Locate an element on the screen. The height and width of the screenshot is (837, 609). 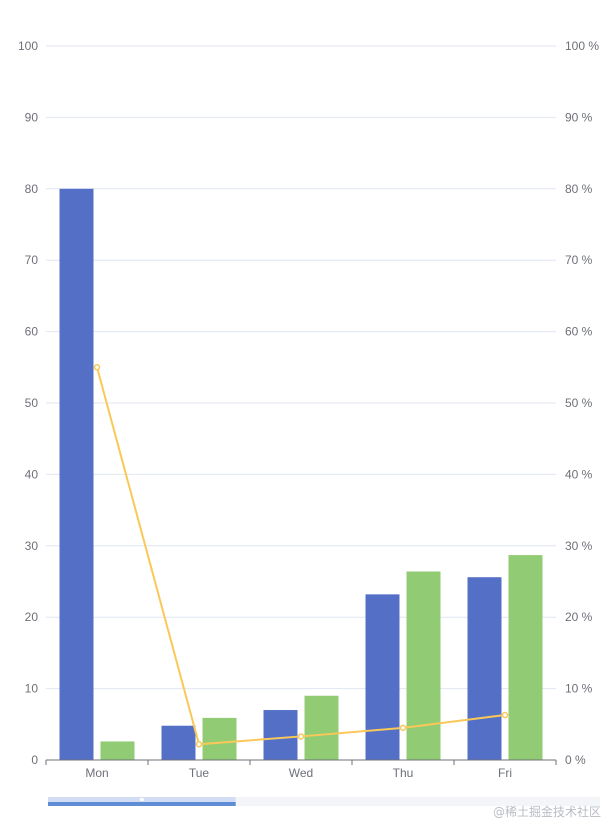
left-tick-label: 50 is located at coordinates (32, 403).